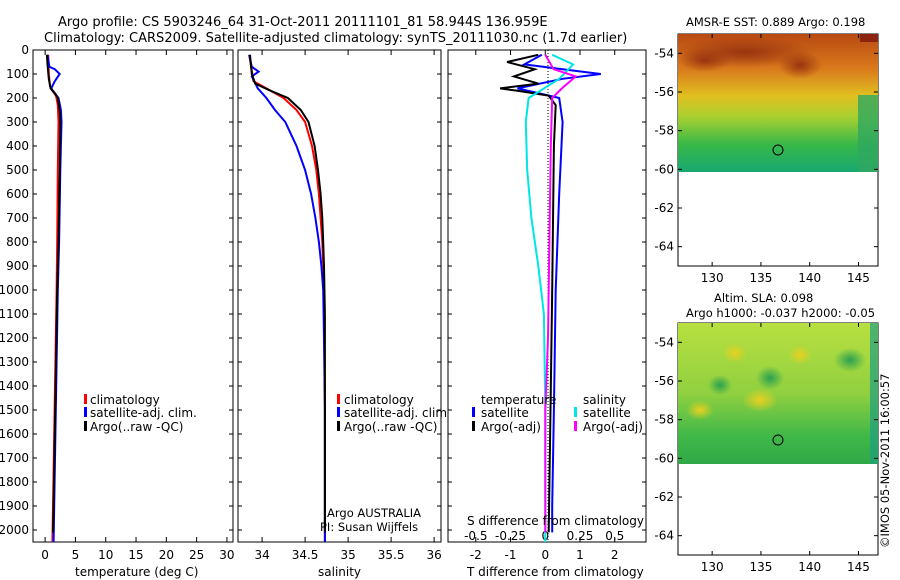 The width and height of the screenshot is (900, 580). I want to click on x-tick-label: 35.5, so click(391, 555).